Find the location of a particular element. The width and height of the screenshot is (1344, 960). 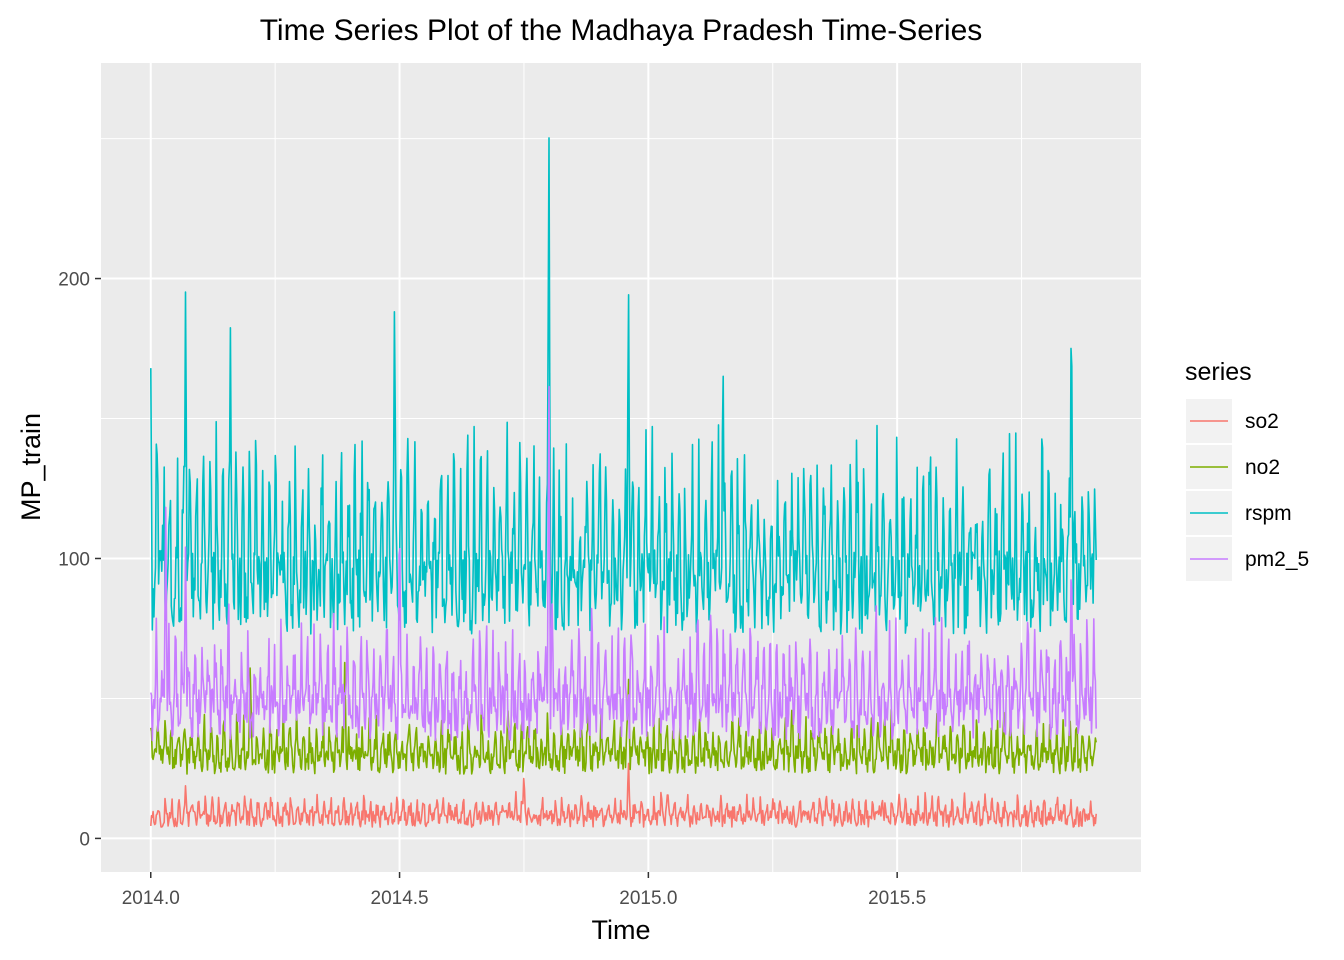

legend-label-pm2_5: pm2_5 is located at coordinates (1277, 559).